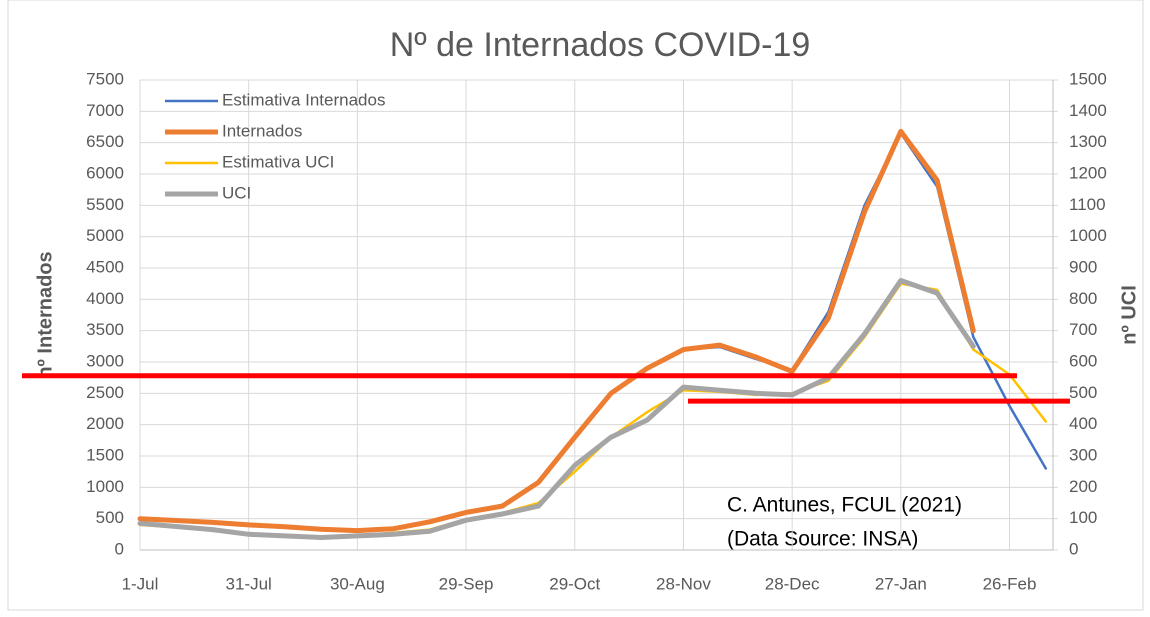 This screenshot has height=617, width=1150. What do you see at coordinates (1083, 360) in the screenshot?
I see `y2-tick-label: 600` at bounding box center [1083, 360].